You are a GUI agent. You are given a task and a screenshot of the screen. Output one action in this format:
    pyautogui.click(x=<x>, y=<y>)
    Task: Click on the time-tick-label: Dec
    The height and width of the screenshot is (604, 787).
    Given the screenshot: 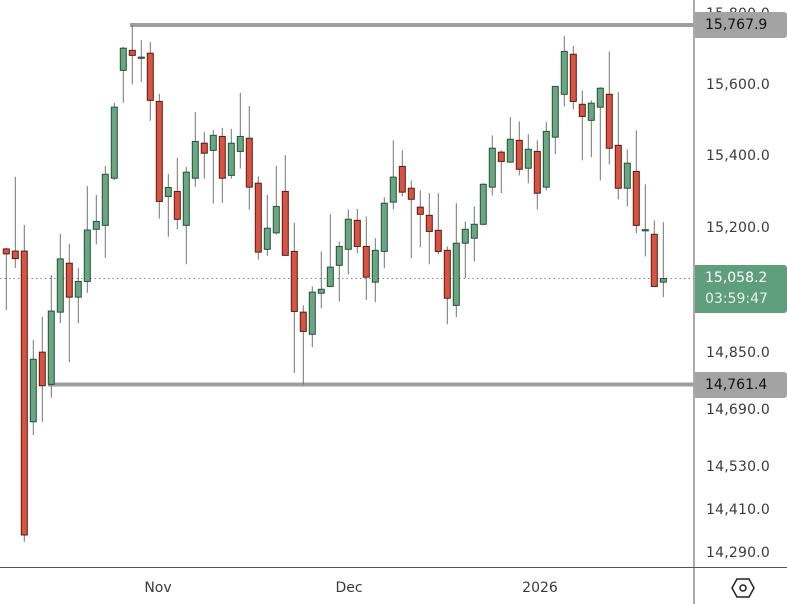 What is the action you would take?
    pyautogui.click(x=349, y=588)
    